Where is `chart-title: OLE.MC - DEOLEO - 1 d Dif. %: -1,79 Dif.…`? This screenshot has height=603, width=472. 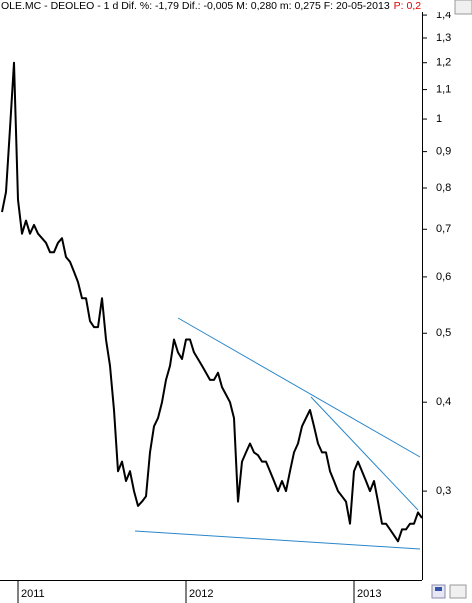
chart-title: OLE.MC - DEOLEO - 1 d Dif. %: -1,79 Dif.… is located at coordinates (195, 6).